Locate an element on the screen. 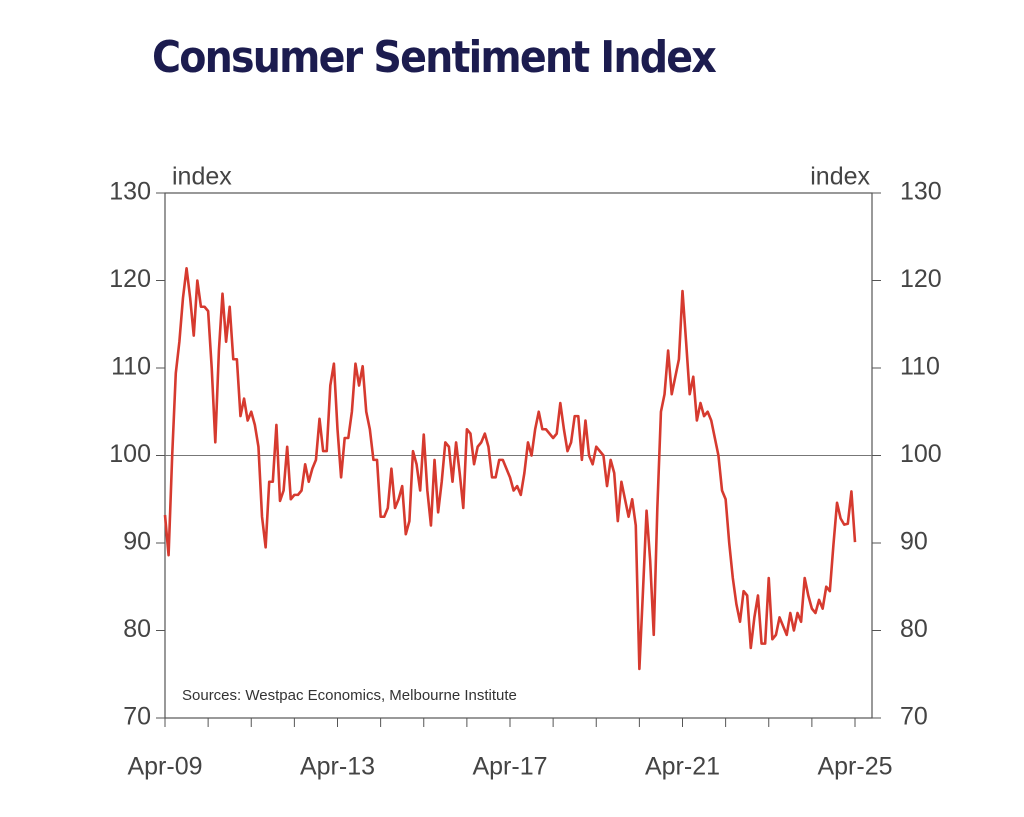  x-tick-label: Apr-17 is located at coordinates (509, 767).